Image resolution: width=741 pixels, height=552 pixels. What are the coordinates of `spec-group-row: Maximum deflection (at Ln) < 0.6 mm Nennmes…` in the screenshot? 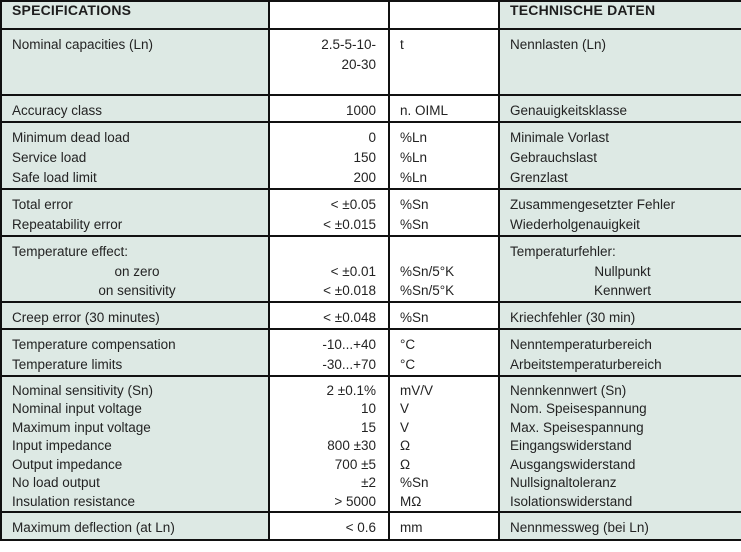 It's located at (370, 526).